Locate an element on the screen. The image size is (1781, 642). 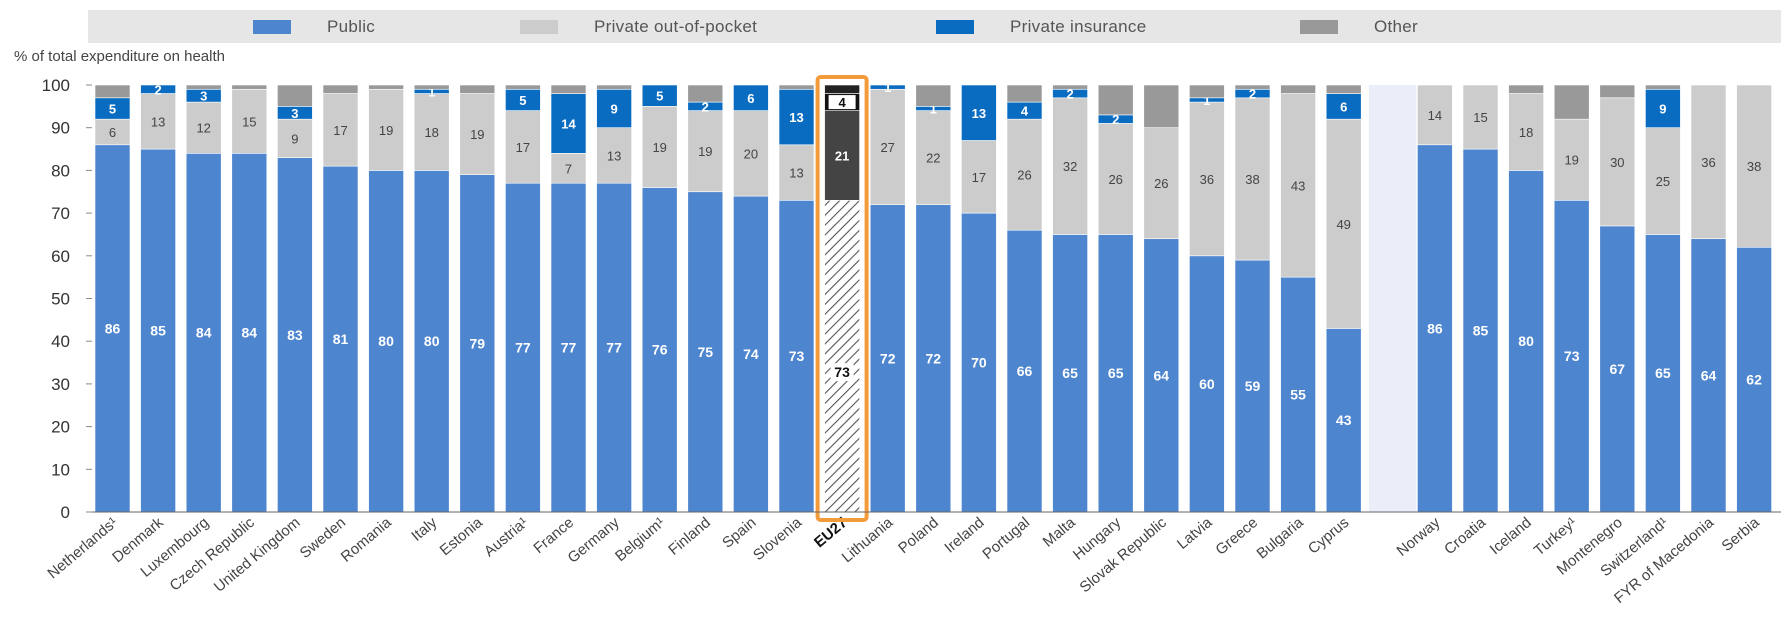
bar-sweden-other is located at coordinates (340, 89).